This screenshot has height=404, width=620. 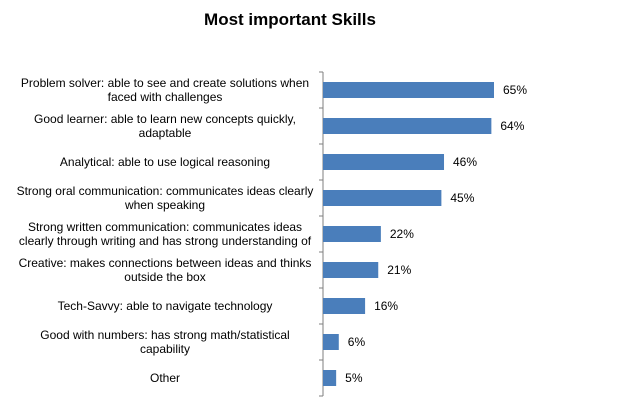 What do you see at coordinates (290, 19) in the screenshot?
I see `chart-title: Most important Skills` at bounding box center [290, 19].